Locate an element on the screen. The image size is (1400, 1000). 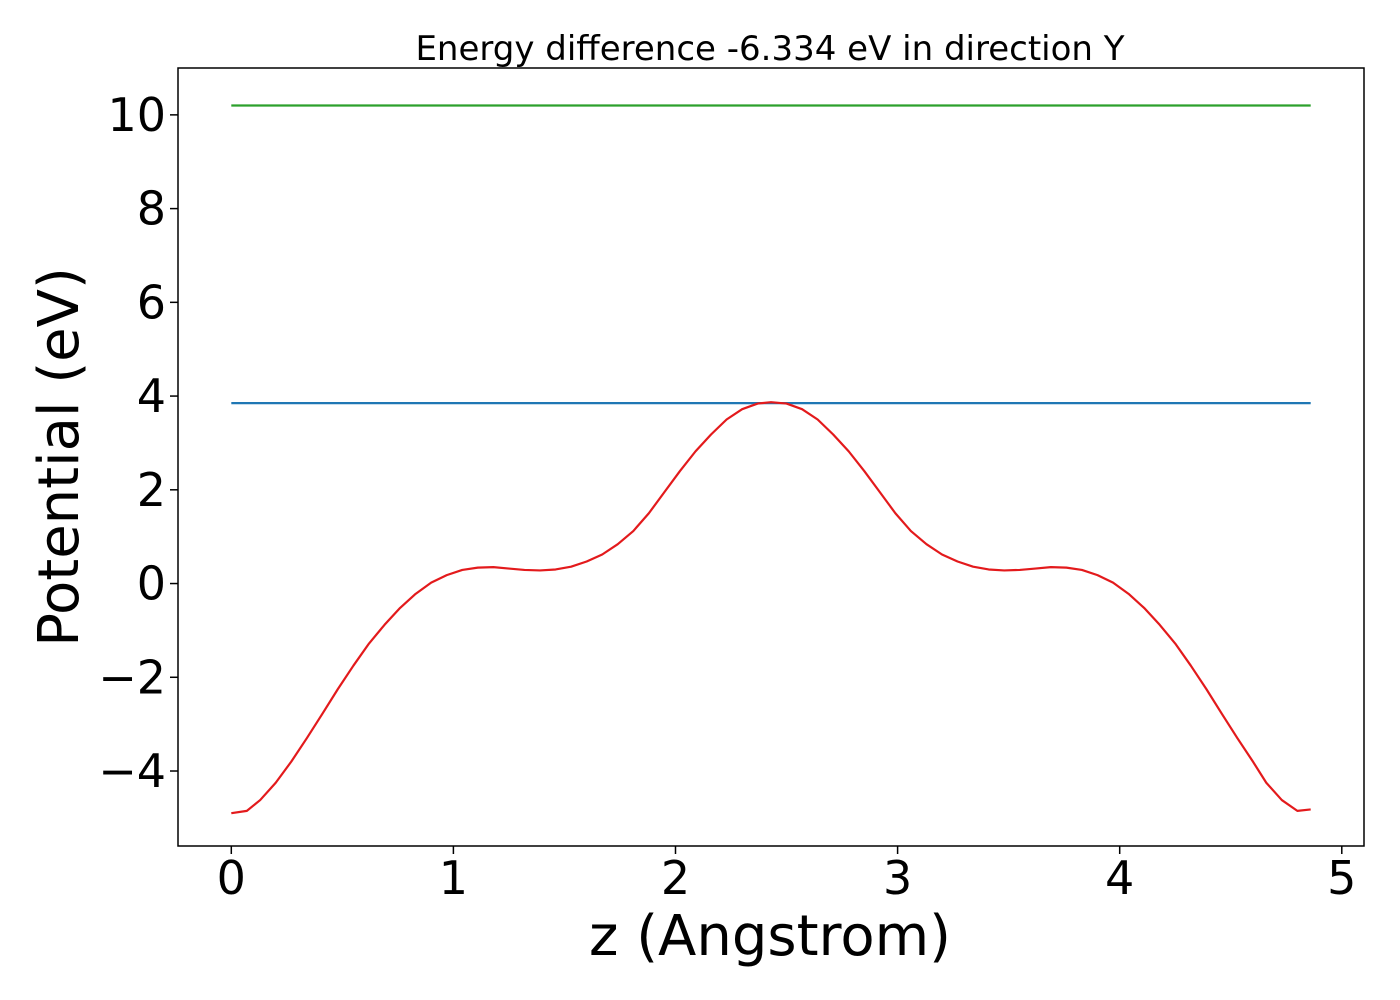
y-tick-label: 0 is located at coordinates (151, 584).